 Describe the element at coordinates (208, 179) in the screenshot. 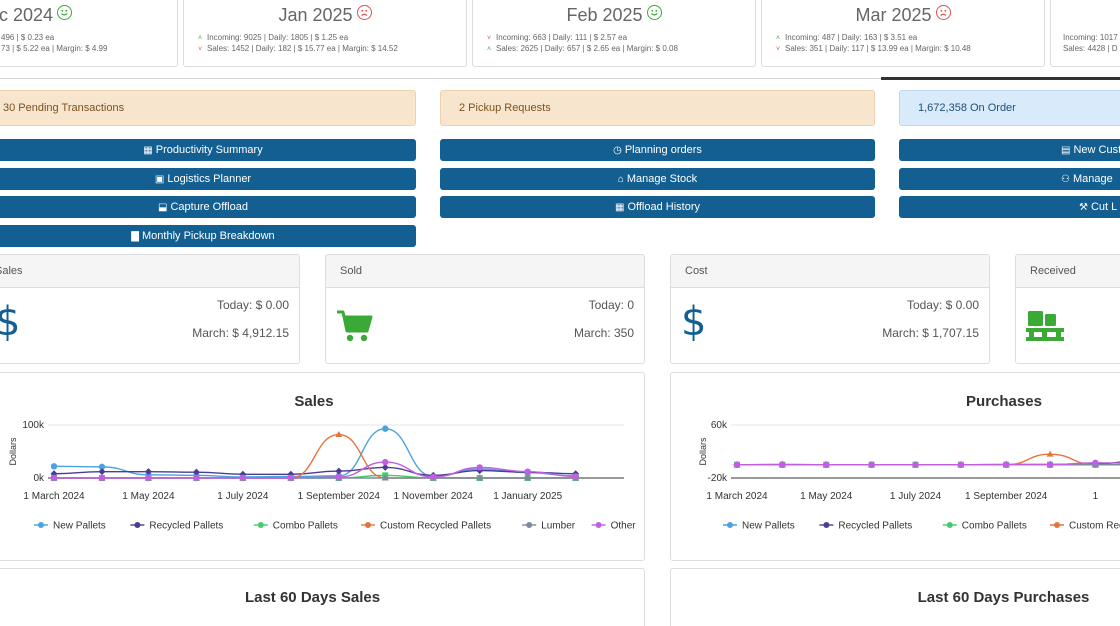

I see `logistics-planner-button: ▣ Logistics Planner` at that location.